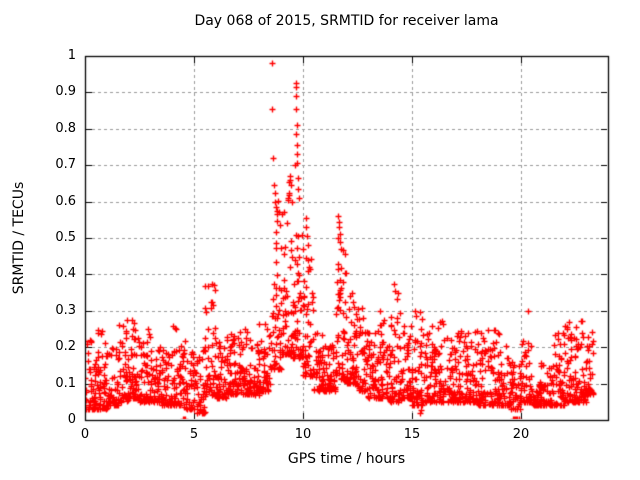 Image resolution: width=640 pixels, height=480 pixels. Describe the element at coordinates (412, 434) in the screenshot. I see `x-tick-label: 15` at that location.